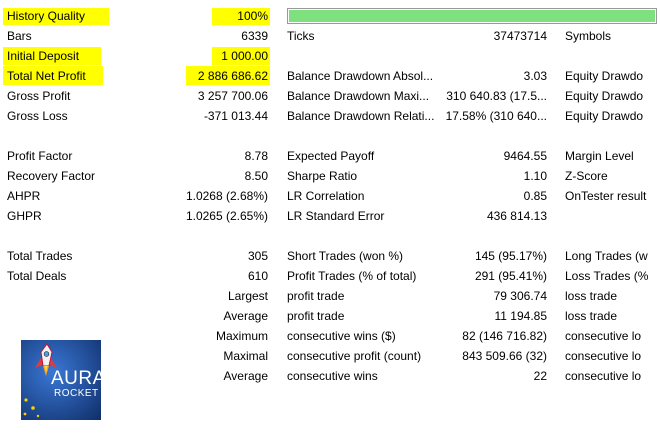 The width and height of the screenshot is (657, 423). I want to click on stats-cell-c1: GHPR, so click(24, 216).